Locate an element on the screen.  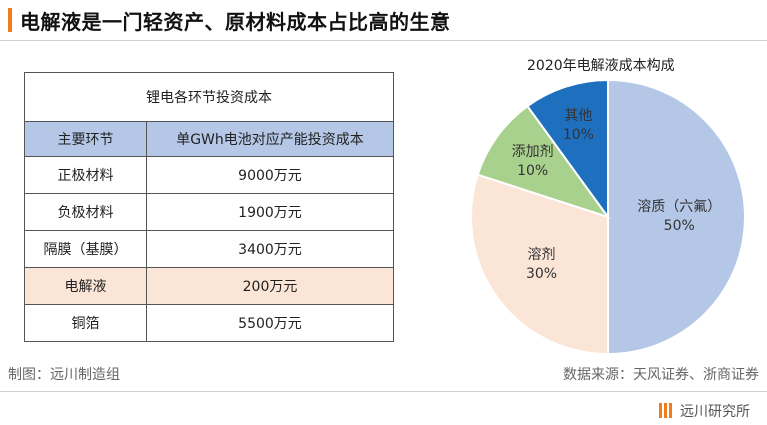
brand-logo-icon is located at coordinates (666, 410).